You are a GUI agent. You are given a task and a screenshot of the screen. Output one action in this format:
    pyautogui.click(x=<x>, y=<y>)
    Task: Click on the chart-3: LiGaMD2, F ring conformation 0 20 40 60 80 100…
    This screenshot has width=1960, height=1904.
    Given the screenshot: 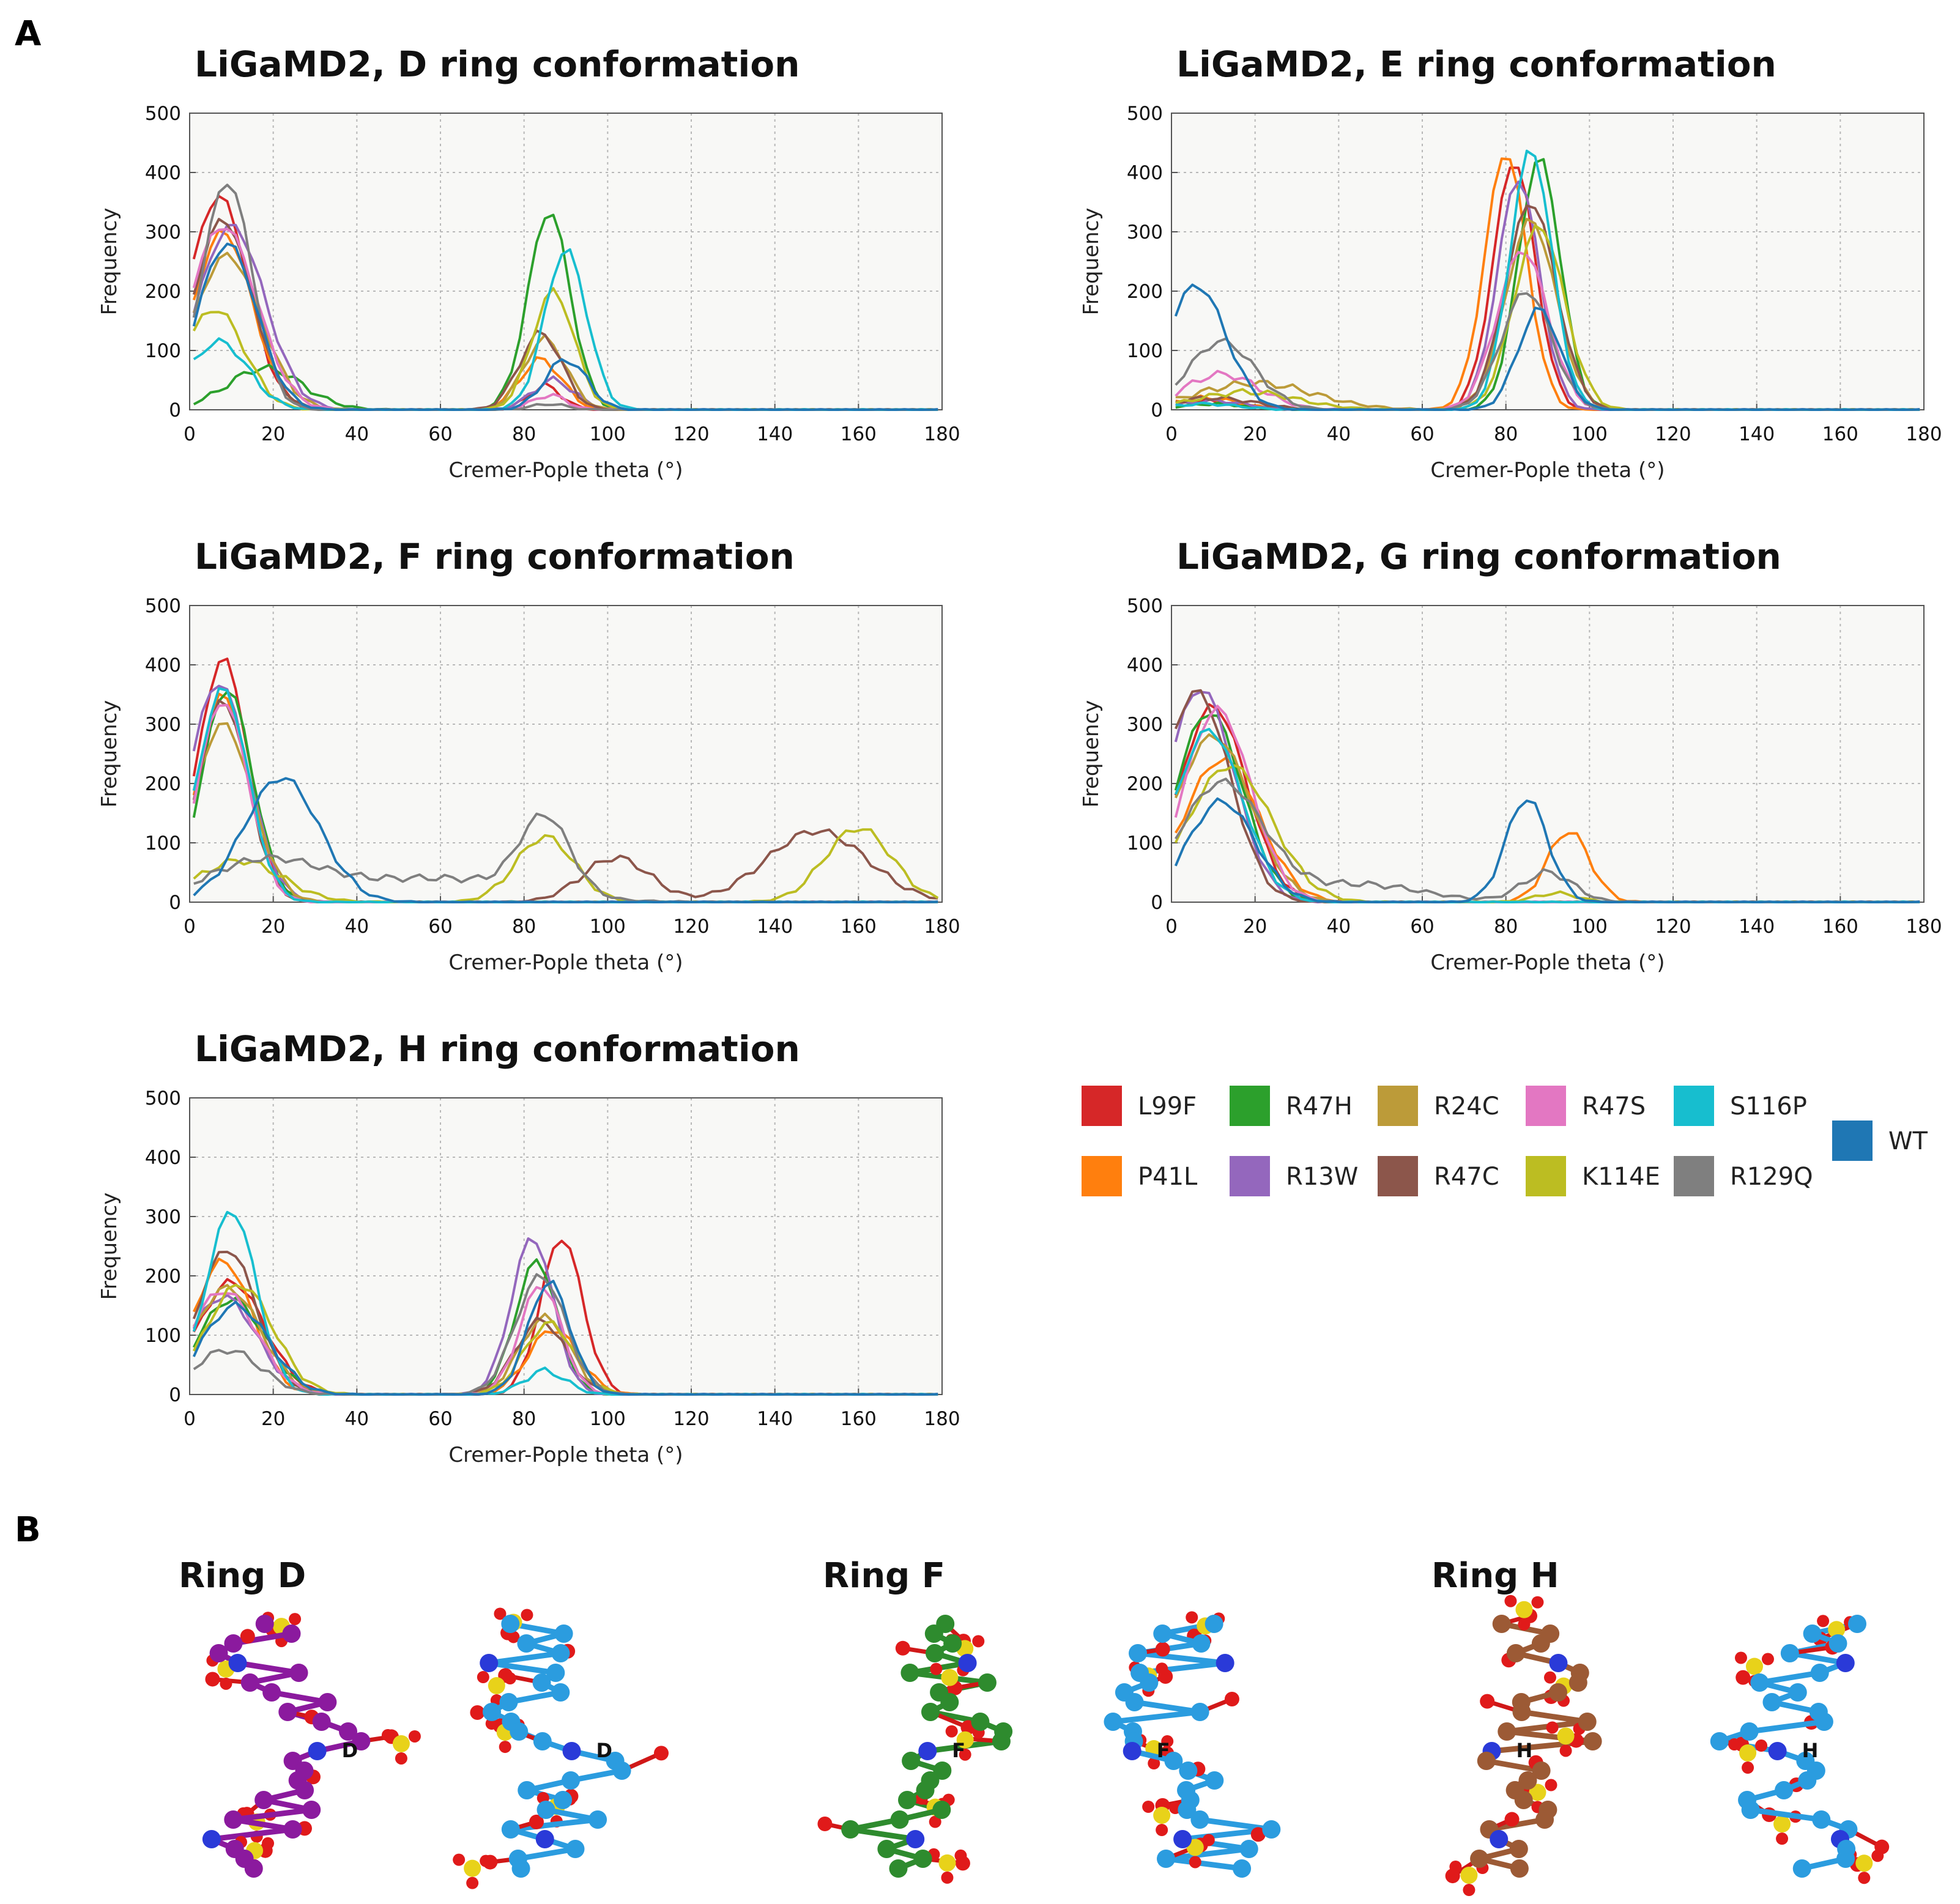 What is the action you would take?
    pyautogui.click(x=529, y=755)
    